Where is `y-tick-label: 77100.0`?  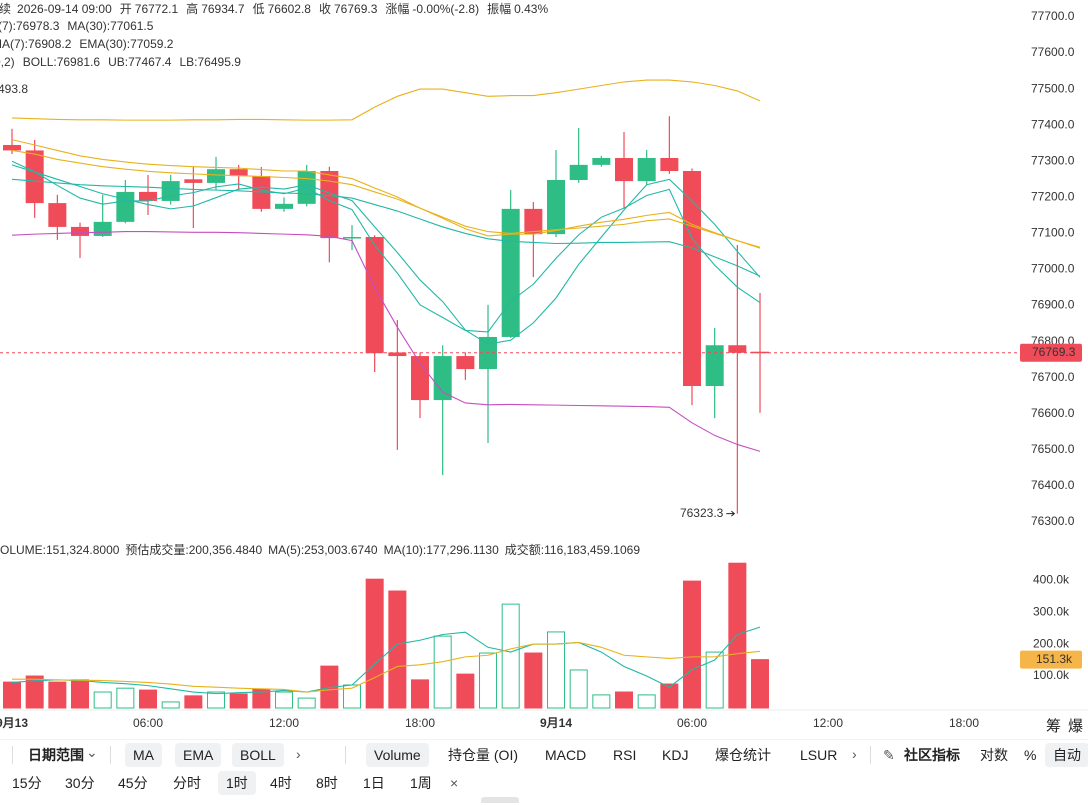 y-tick-label: 77100.0 is located at coordinates (1053, 233).